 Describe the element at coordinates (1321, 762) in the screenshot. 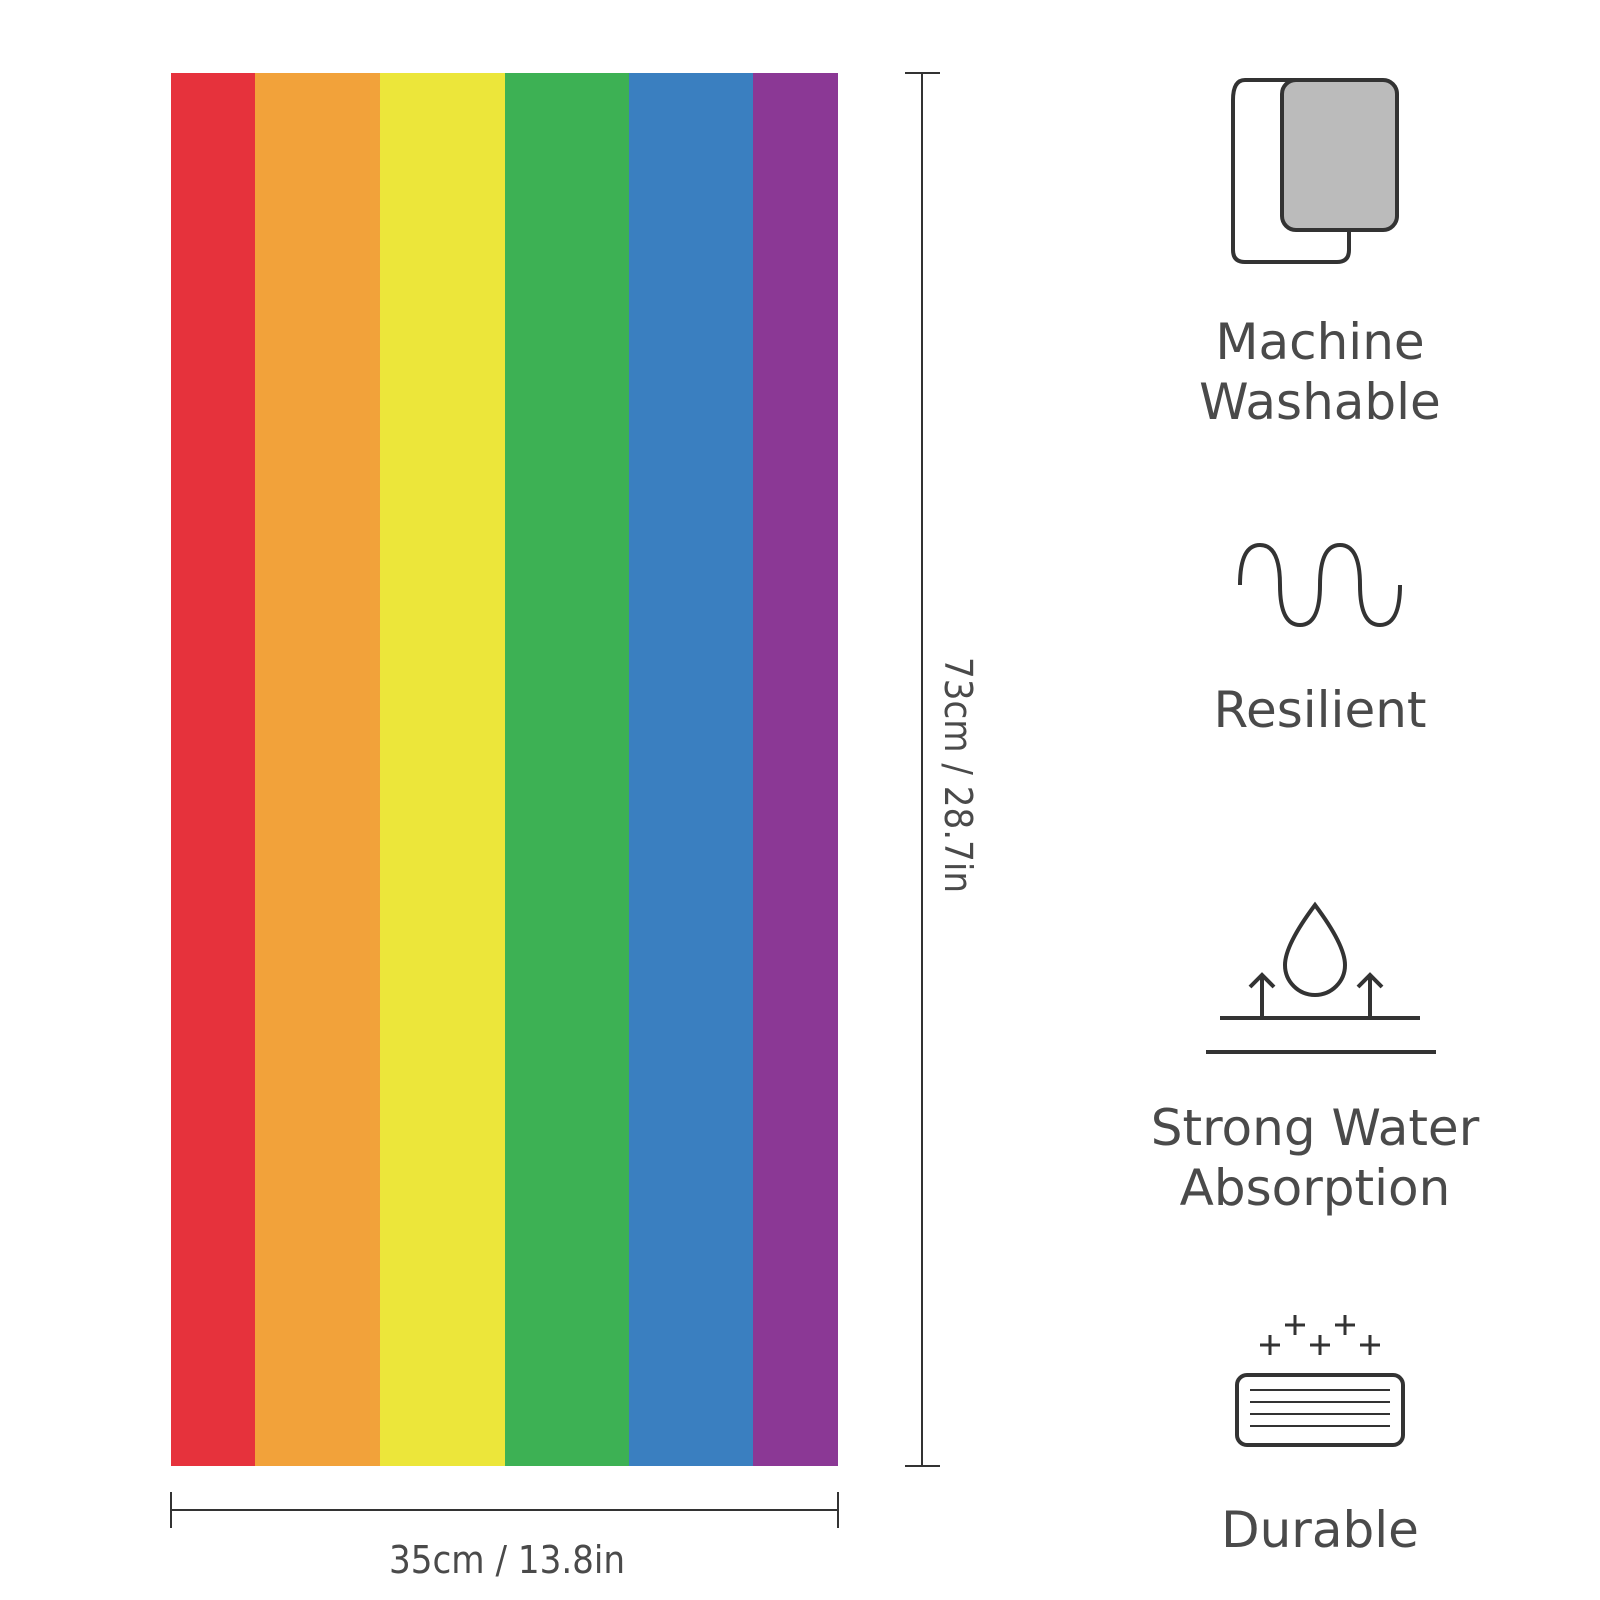

I see `icons` at that location.